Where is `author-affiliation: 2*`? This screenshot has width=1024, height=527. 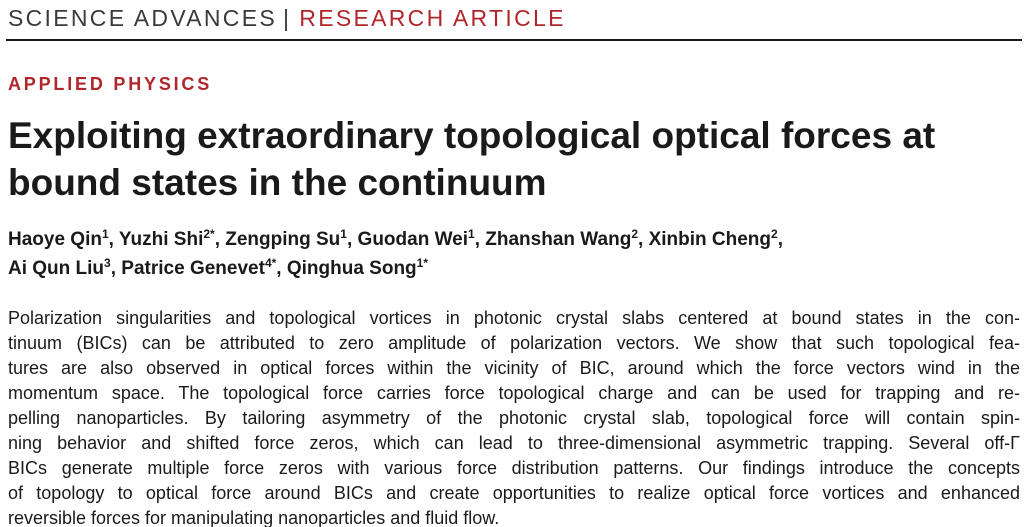
author-affiliation: 2* is located at coordinates (209, 234).